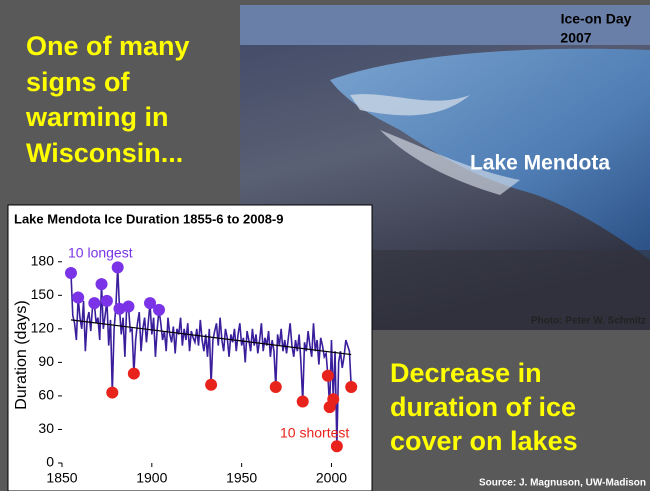  What do you see at coordinates (575, 38) in the screenshot?
I see `photo-caption: 2007` at bounding box center [575, 38].